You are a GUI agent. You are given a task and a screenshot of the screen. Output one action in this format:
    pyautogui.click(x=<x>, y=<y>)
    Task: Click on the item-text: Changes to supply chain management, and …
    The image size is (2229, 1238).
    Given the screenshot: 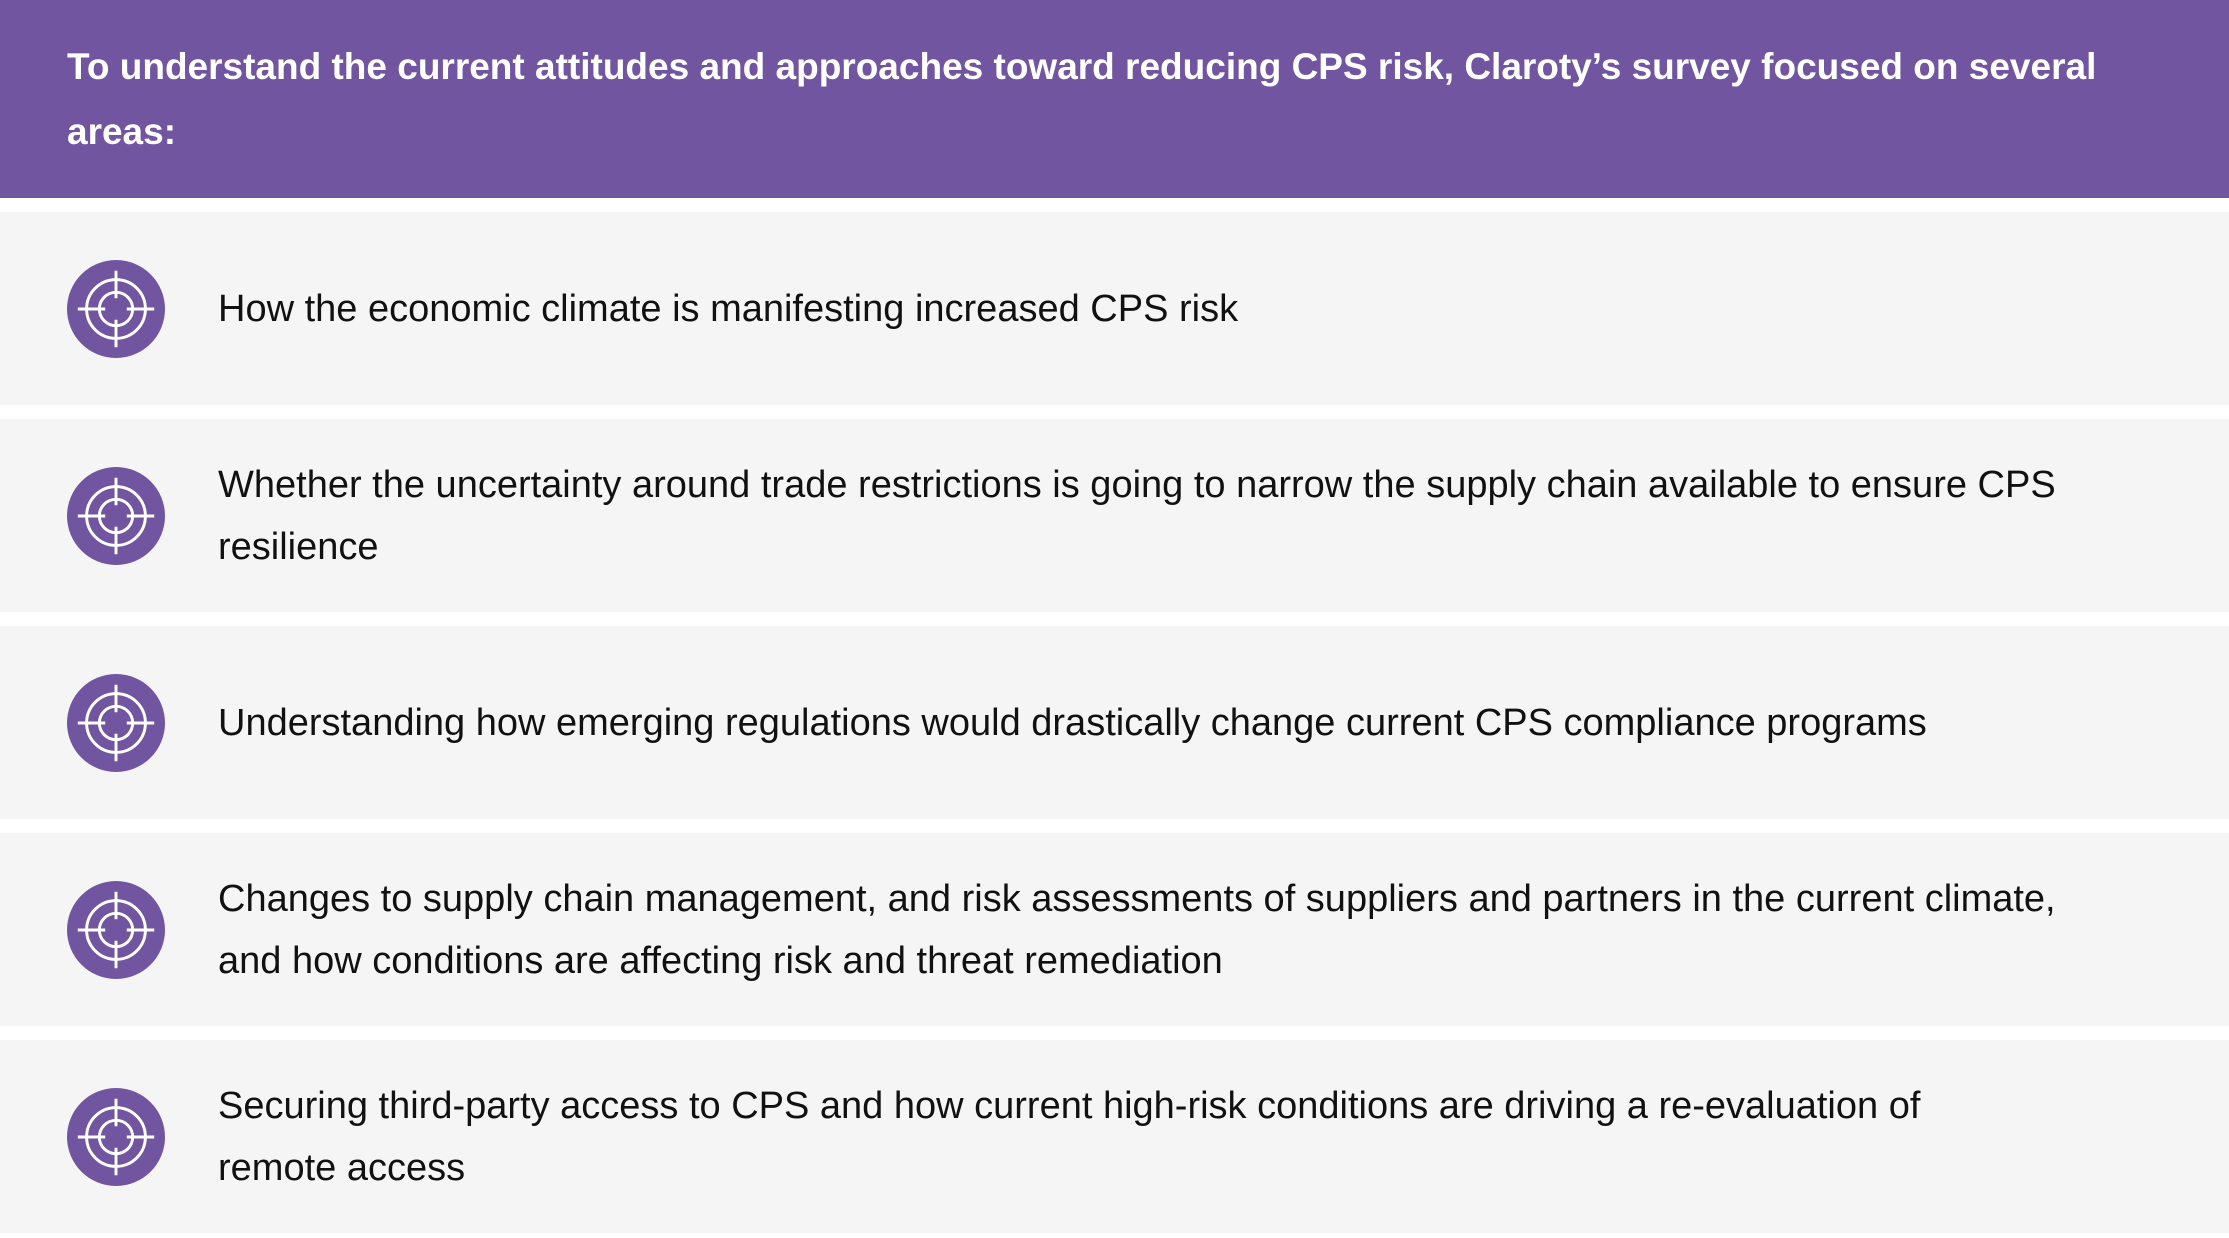 What is the action you would take?
    pyautogui.click(x=1137, y=929)
    